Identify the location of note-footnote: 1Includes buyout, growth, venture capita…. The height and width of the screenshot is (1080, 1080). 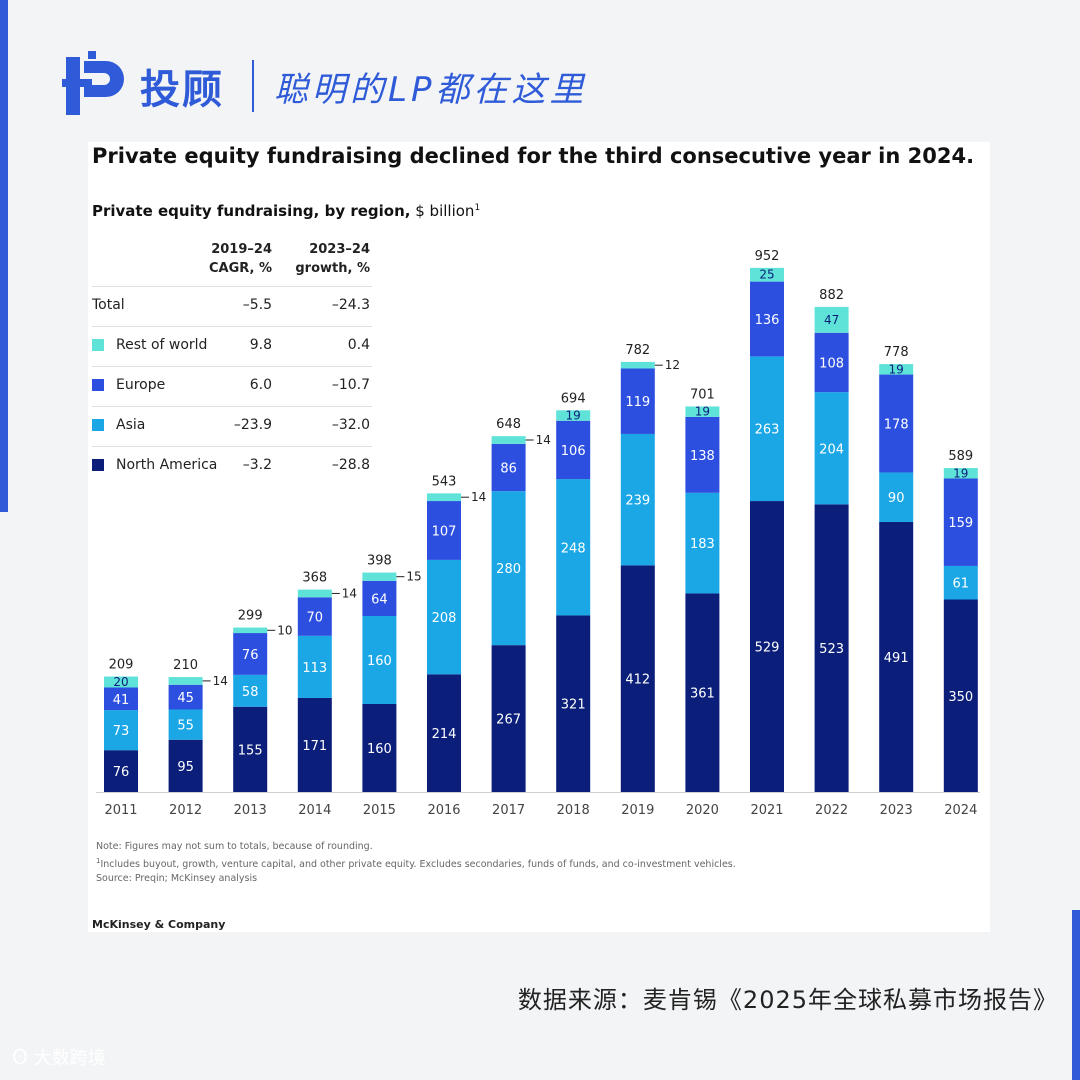
(416, 863).